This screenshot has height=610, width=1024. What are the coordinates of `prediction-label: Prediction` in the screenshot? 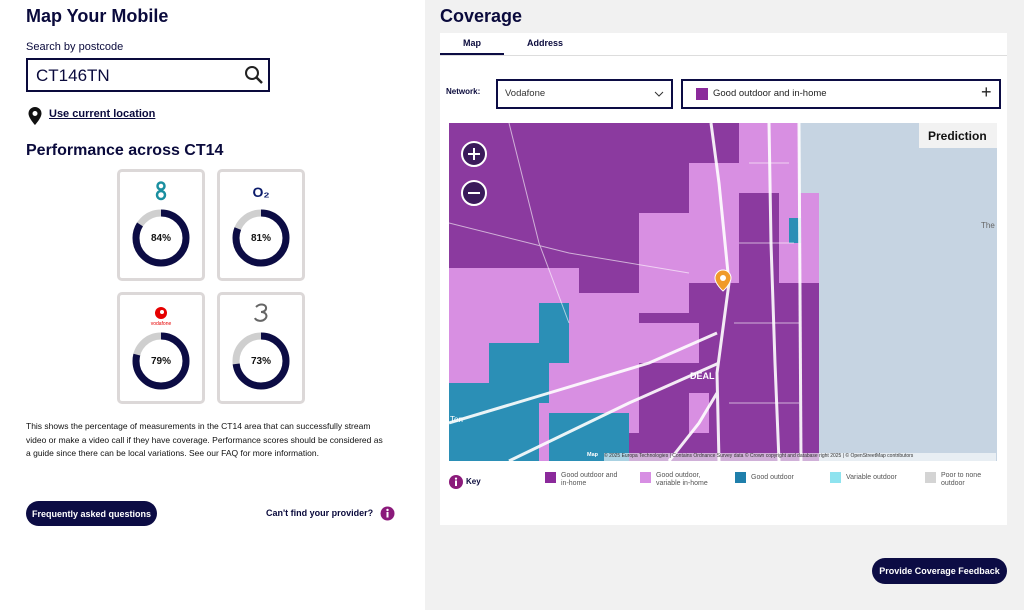 It's located at (957, 136).